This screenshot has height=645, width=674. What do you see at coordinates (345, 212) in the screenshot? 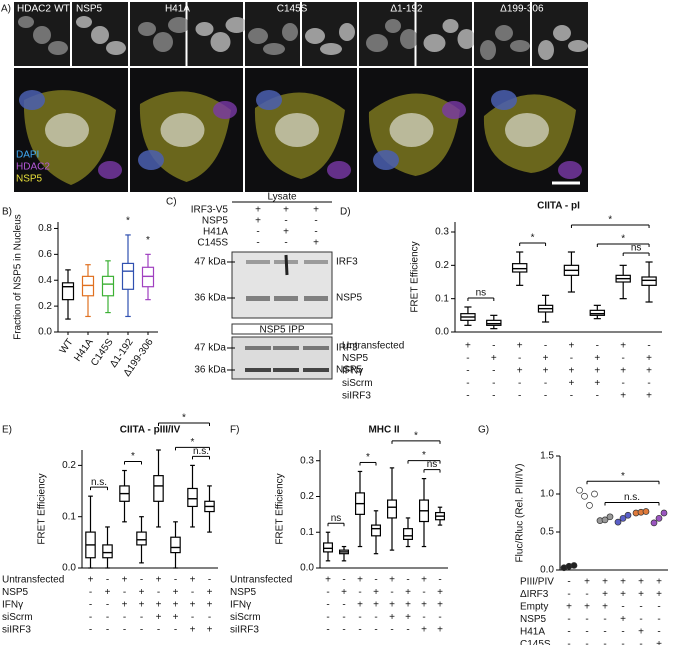
I see `panel-label: D)` at bounding box center [345, 212].